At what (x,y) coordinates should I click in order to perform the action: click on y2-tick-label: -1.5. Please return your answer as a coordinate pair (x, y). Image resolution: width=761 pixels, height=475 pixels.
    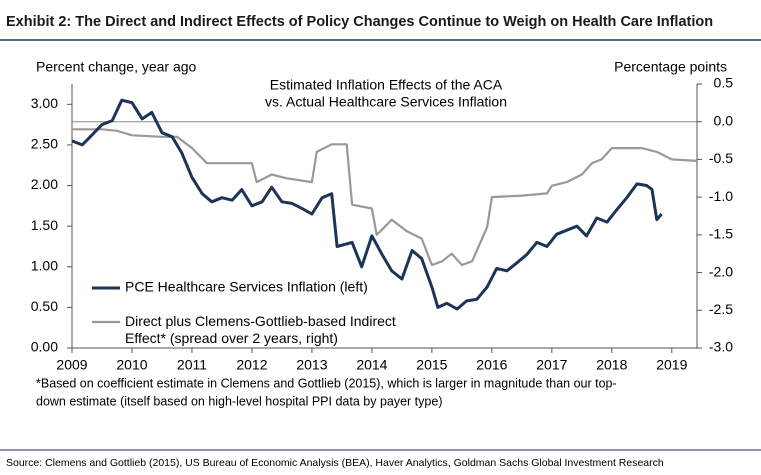
    Looking at the image, I should click on (721, 234).